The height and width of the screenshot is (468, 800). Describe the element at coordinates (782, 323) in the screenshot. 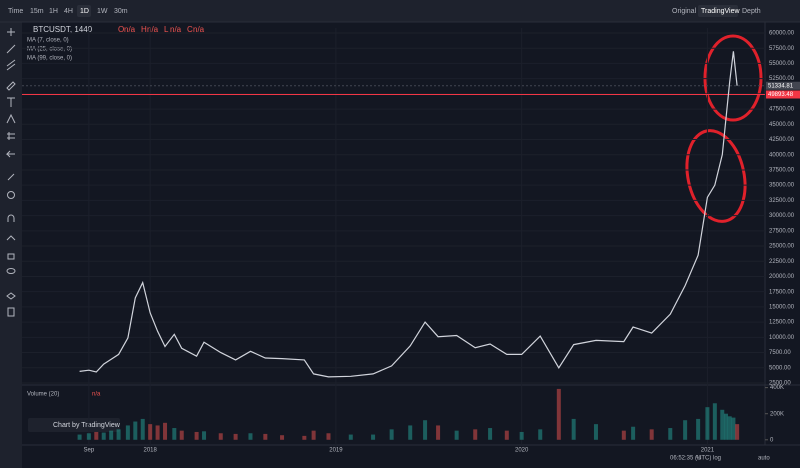

I see `y-tick-label: 12500.00` at that location.